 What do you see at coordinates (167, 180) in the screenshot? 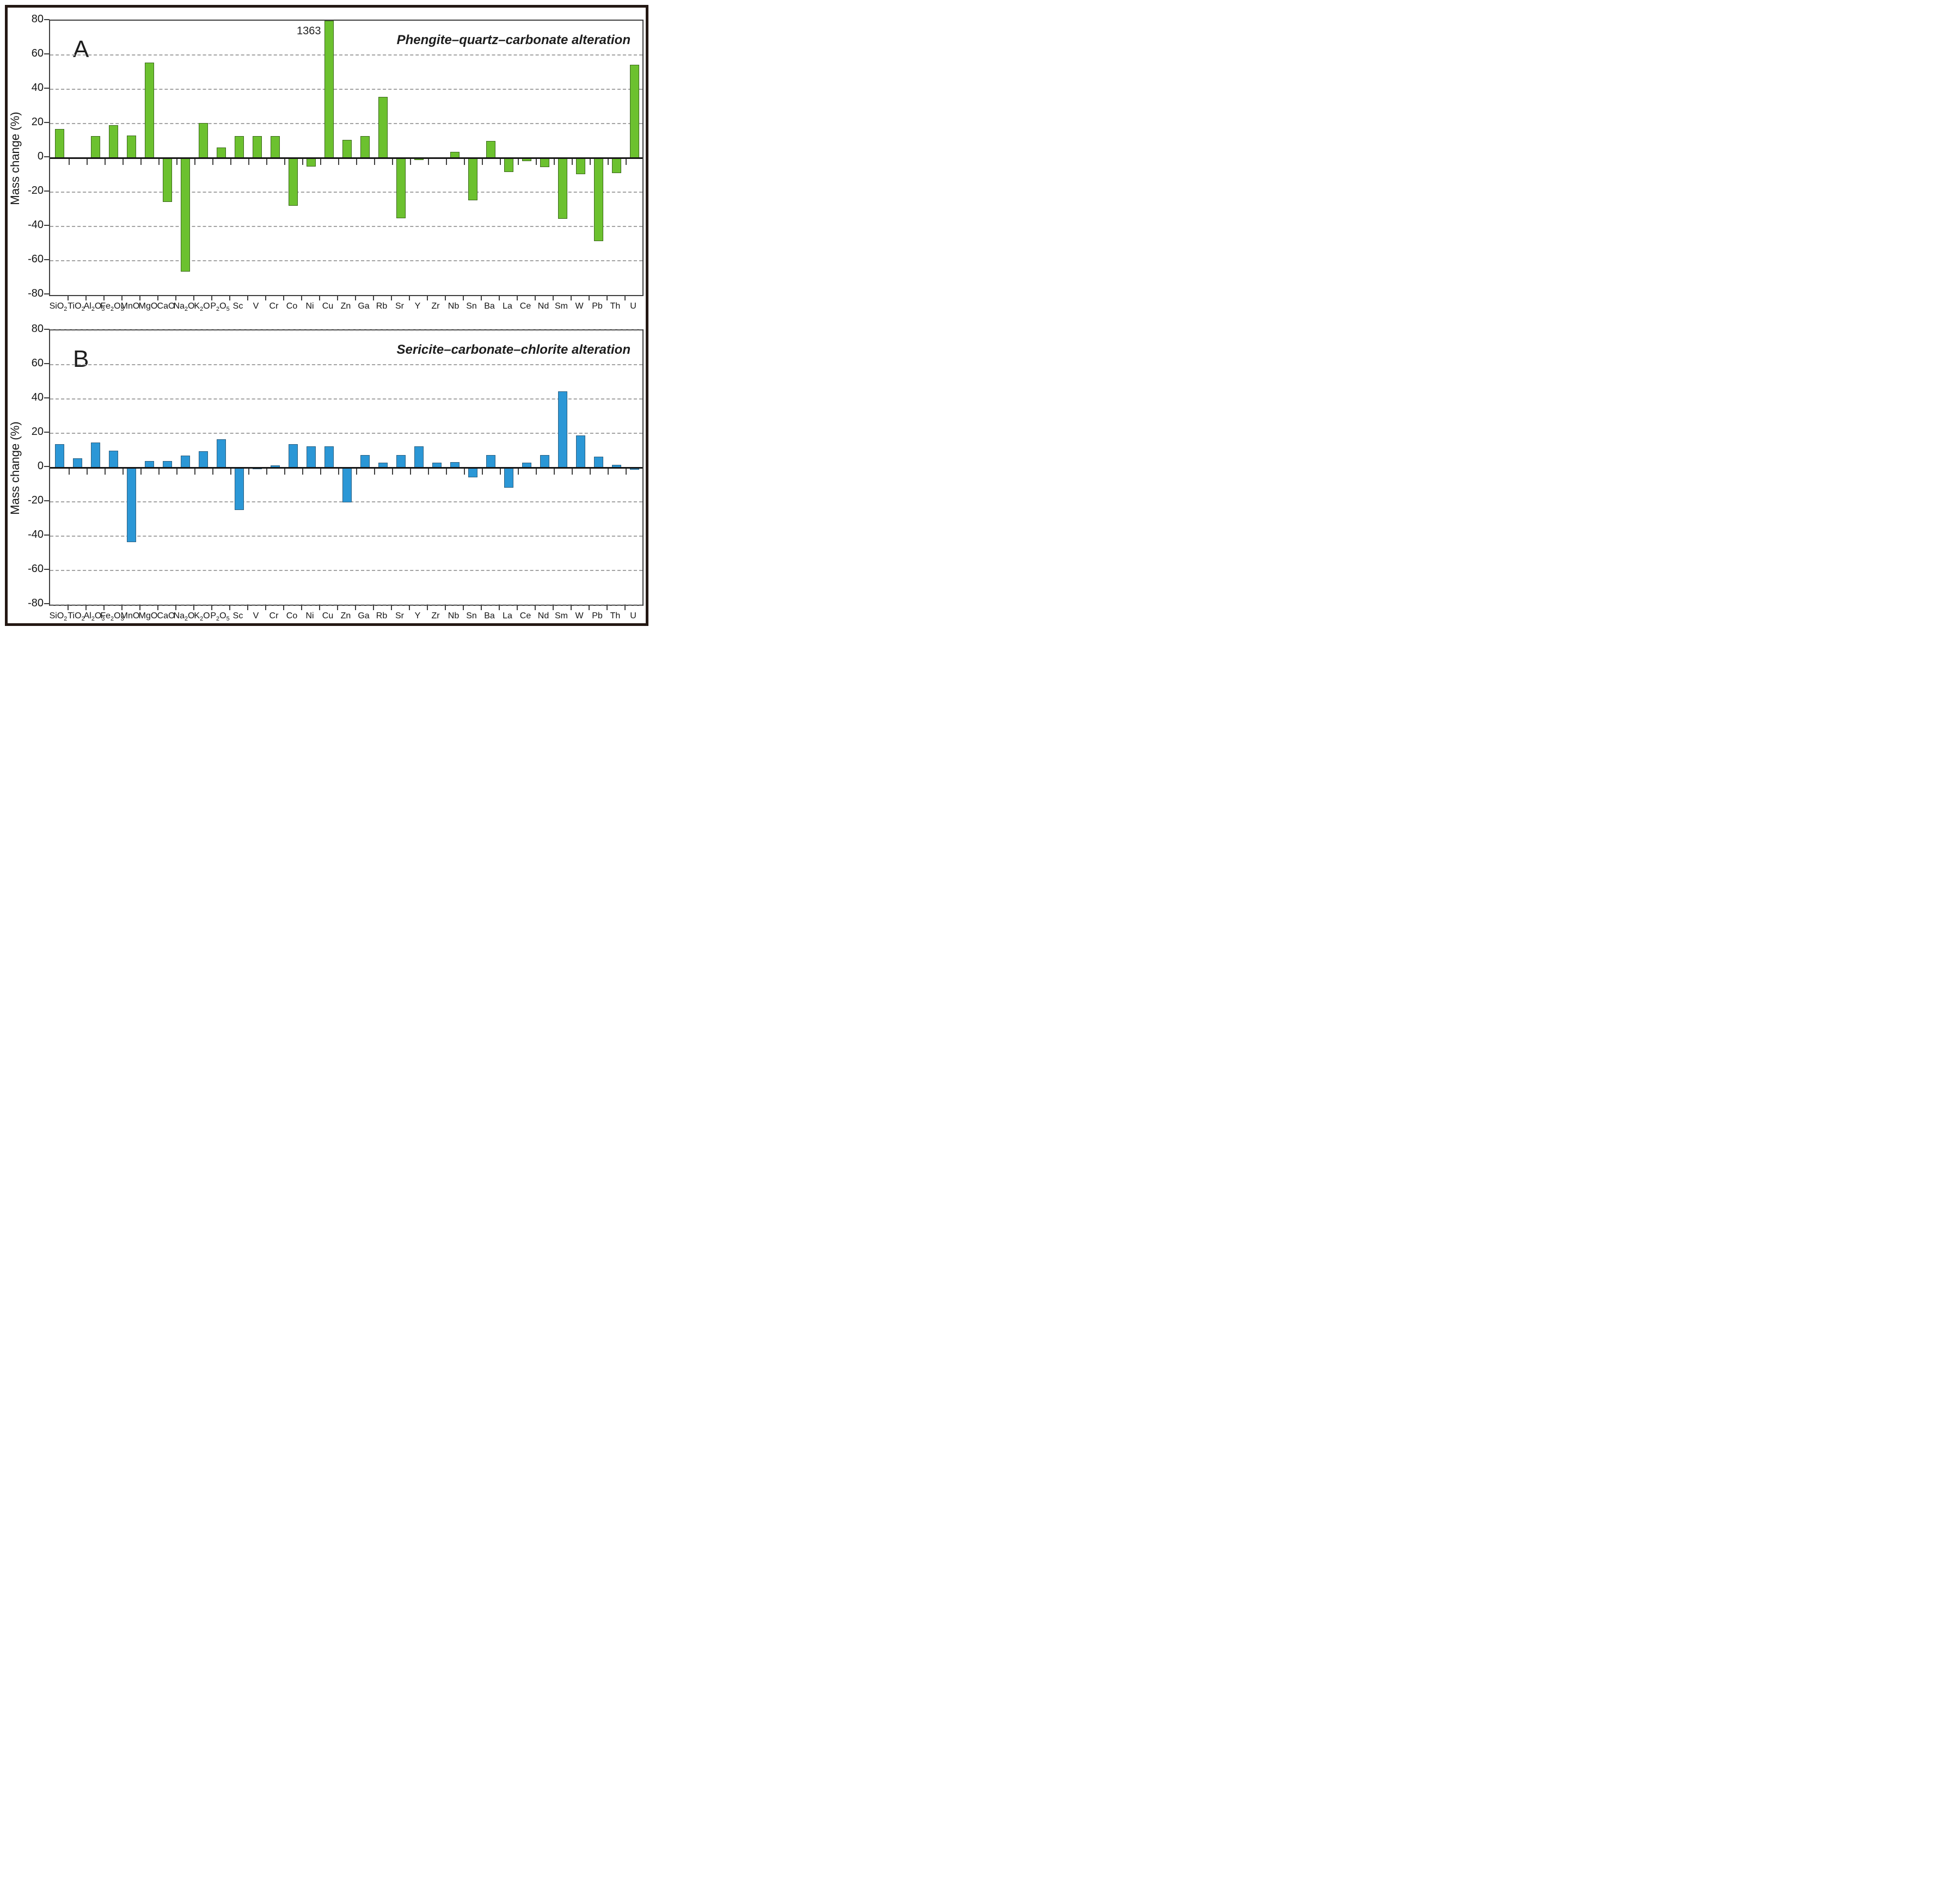
I see `bar-CaO` at bounding box center [167, 180].